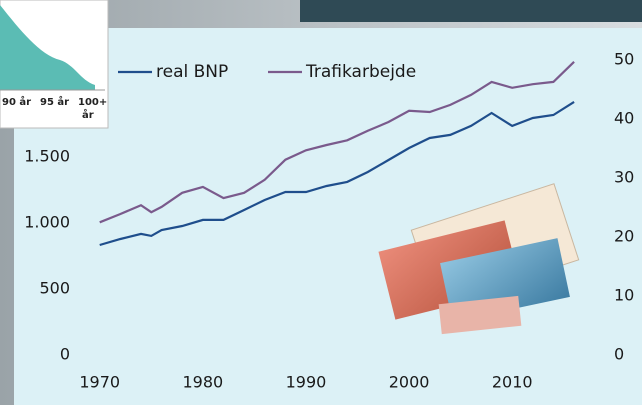 The image size is (642, 405). What do you see at coordinates (409, 382) in the screenshot?
I see `x-tick-label: 2000` at bounding box center [409, 382].